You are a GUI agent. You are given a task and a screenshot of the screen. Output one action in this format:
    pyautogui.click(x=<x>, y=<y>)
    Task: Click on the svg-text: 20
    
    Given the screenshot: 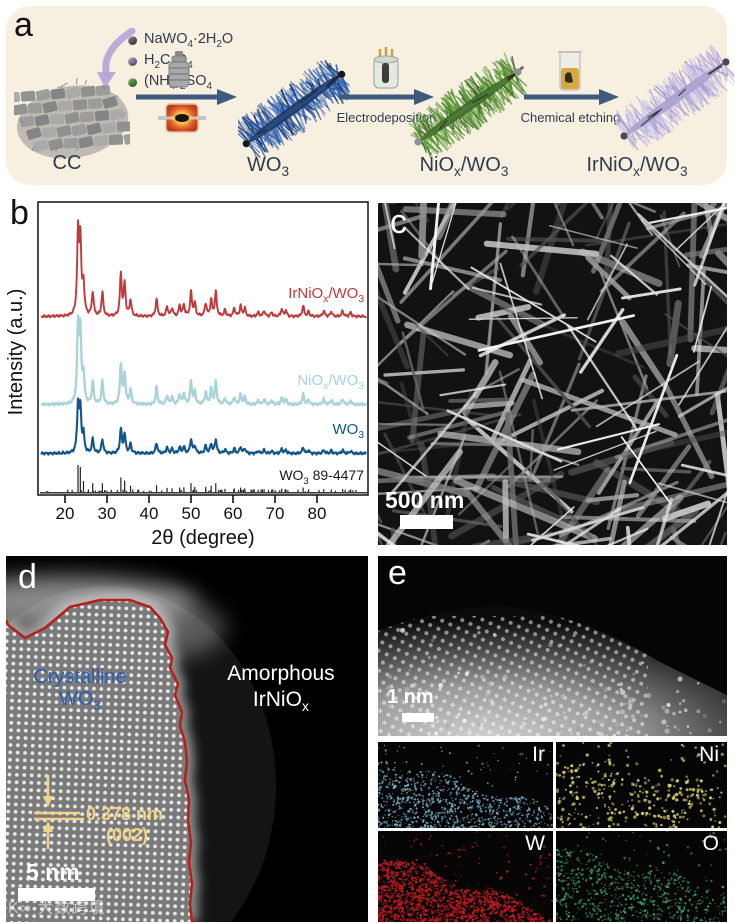 What is the action you would take?
    pyautogui.click(x=65, y=513)
    